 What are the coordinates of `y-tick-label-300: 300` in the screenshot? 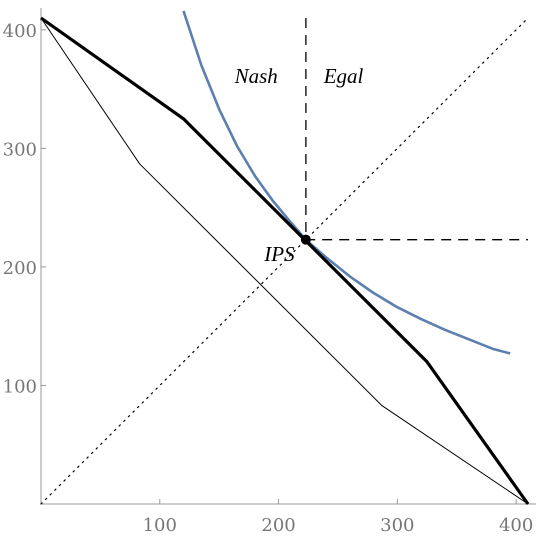 It's located at (20, 149).